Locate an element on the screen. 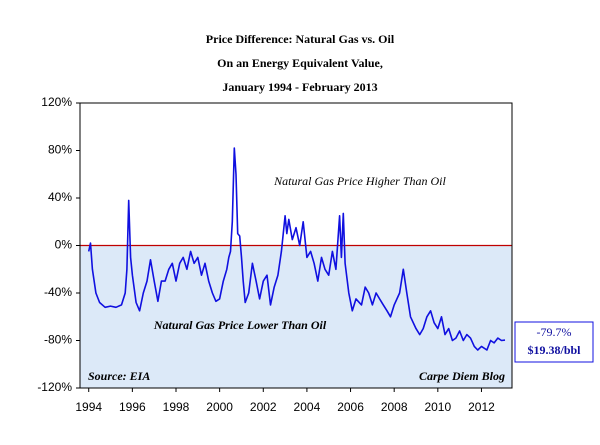 The height and width of the screenshot is (445, 600). source: Source: EIA is located at coordinates (119, 376).